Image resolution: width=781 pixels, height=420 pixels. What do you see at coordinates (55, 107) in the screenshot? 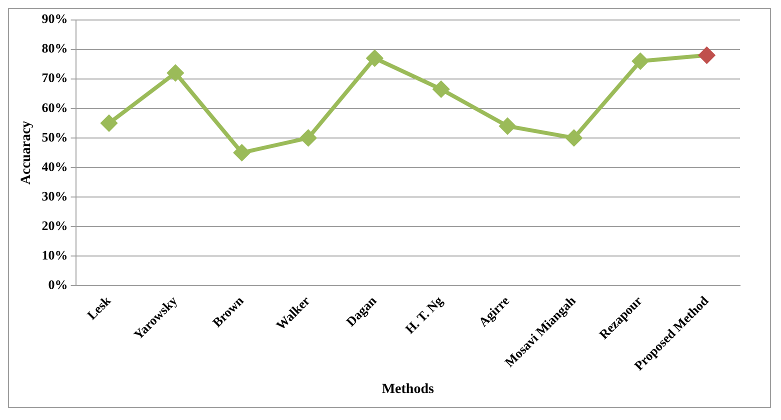
I see `y-tick-label: 60%` at bounding box center [55, 107].